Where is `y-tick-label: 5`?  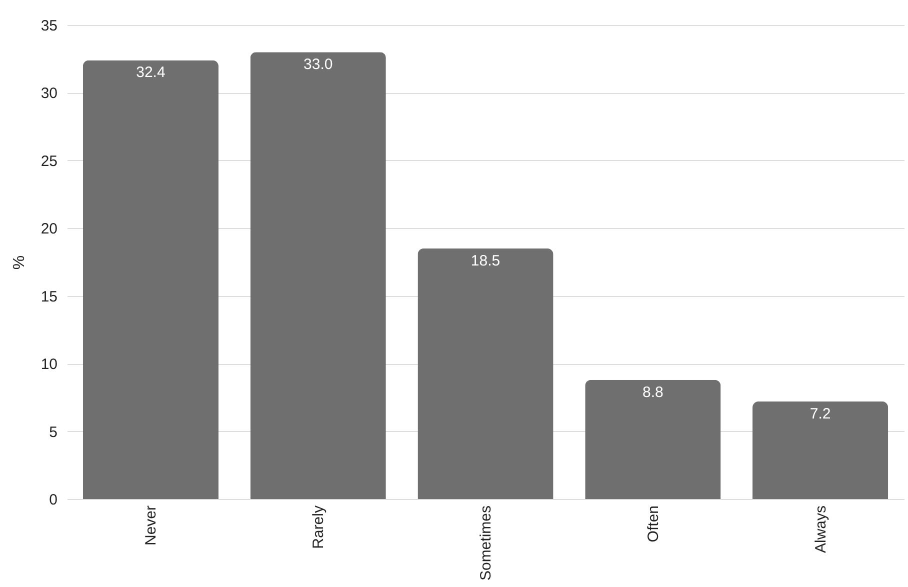
y-tick-label: 5 is located at coordinates (53, 432).